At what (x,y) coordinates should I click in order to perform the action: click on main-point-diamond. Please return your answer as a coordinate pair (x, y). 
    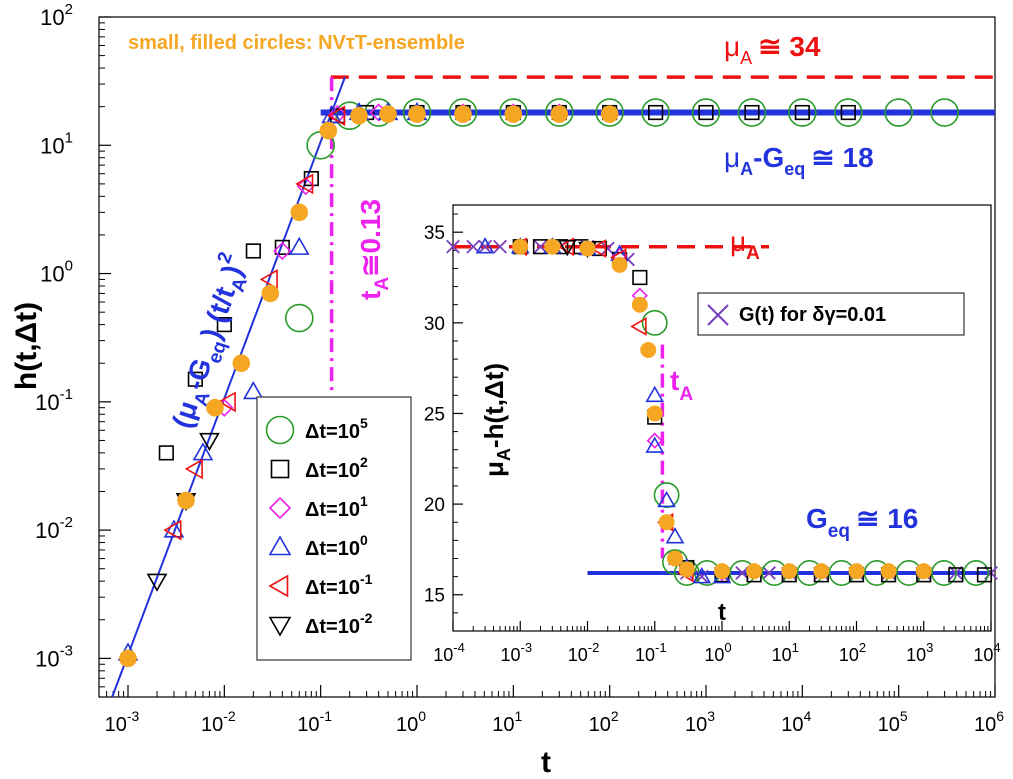
    Looking at the image, I should click on (305, 186).